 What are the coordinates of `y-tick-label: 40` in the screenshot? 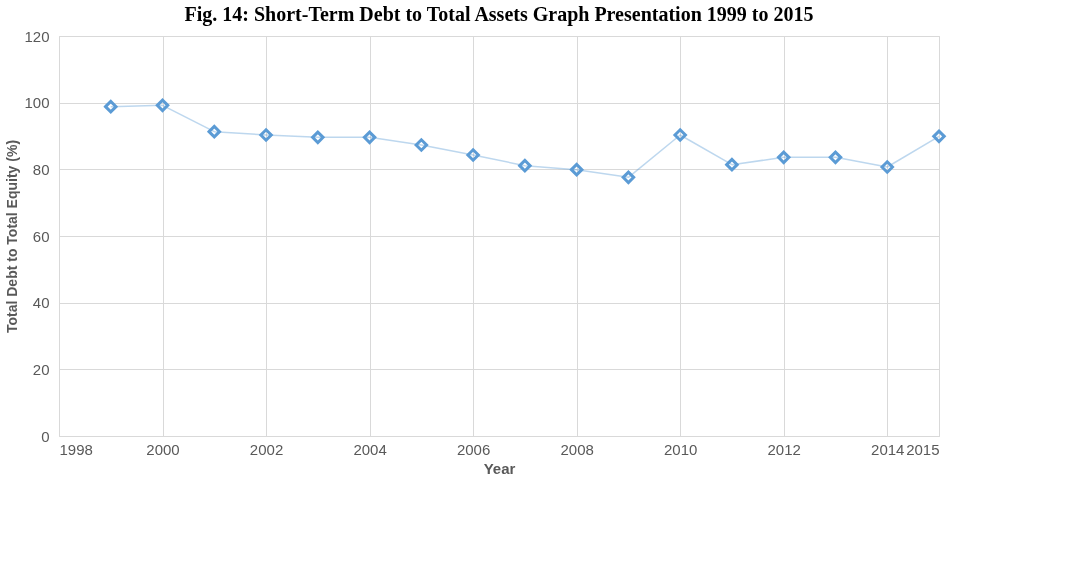 It's located at (41, 303).